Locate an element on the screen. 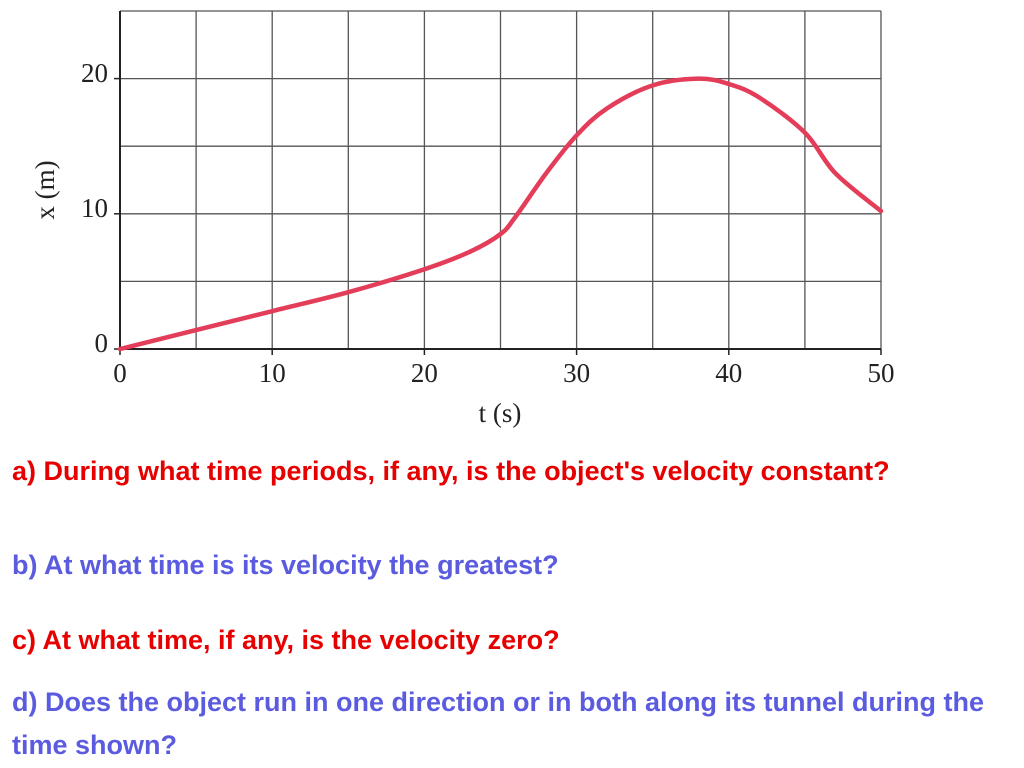  x-tick-label: 40 is located at coordinates (728, 373).